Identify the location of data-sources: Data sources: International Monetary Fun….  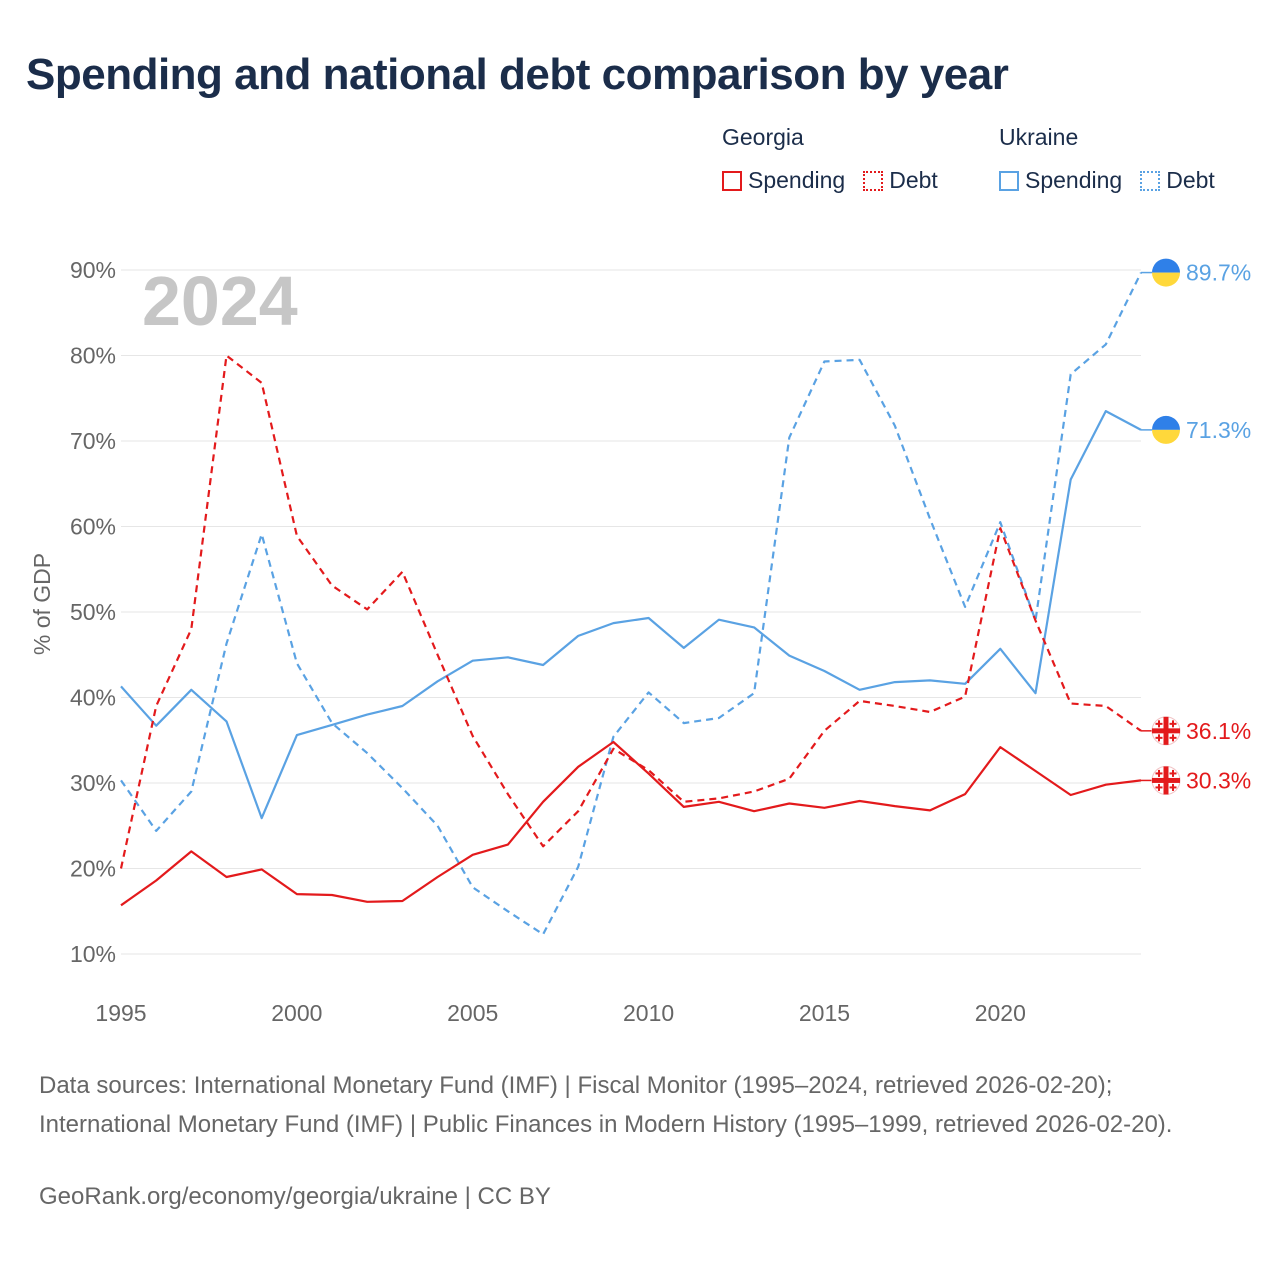
(606, 1105).